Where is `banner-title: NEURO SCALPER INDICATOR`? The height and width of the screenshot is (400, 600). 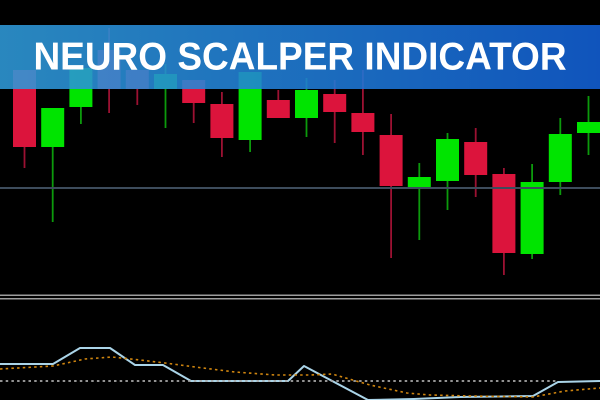
banner-title: NEURO SCALPER INDICATOR is located at coordinates (300, 56).